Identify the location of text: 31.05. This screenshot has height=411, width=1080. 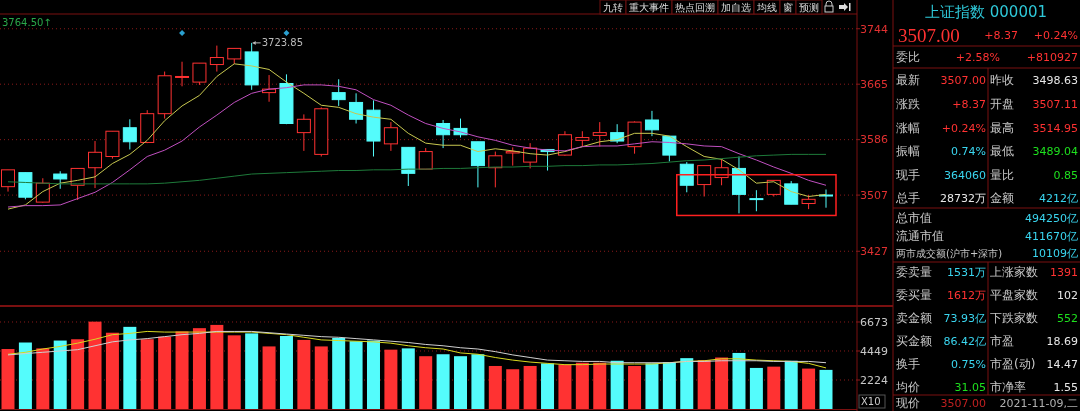
(970, 387).